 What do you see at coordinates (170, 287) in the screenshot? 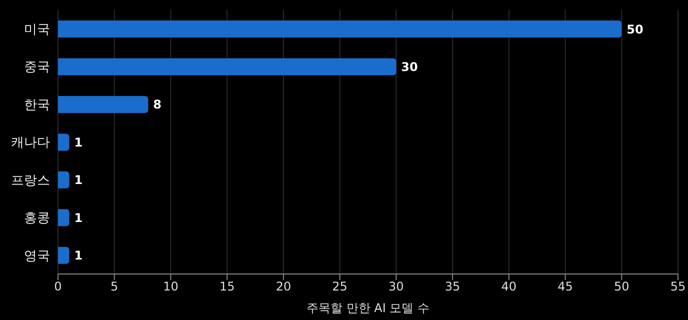
I see `x-tick-label: 10` at bounding box center [170, 287].